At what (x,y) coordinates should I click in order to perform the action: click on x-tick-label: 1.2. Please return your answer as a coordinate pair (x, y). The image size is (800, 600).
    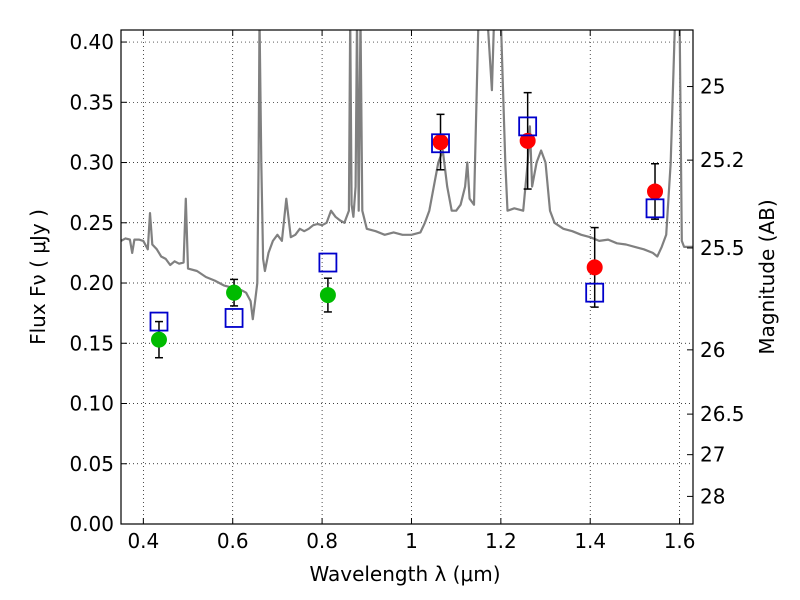
    Looking at the image, I should click on (501, 541).